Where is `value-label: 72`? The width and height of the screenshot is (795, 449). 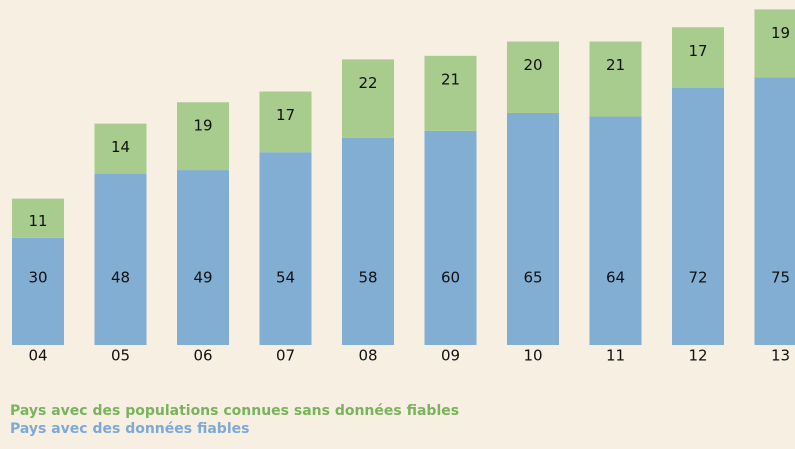
value-label: 72 is located at coordinates (697, 278).